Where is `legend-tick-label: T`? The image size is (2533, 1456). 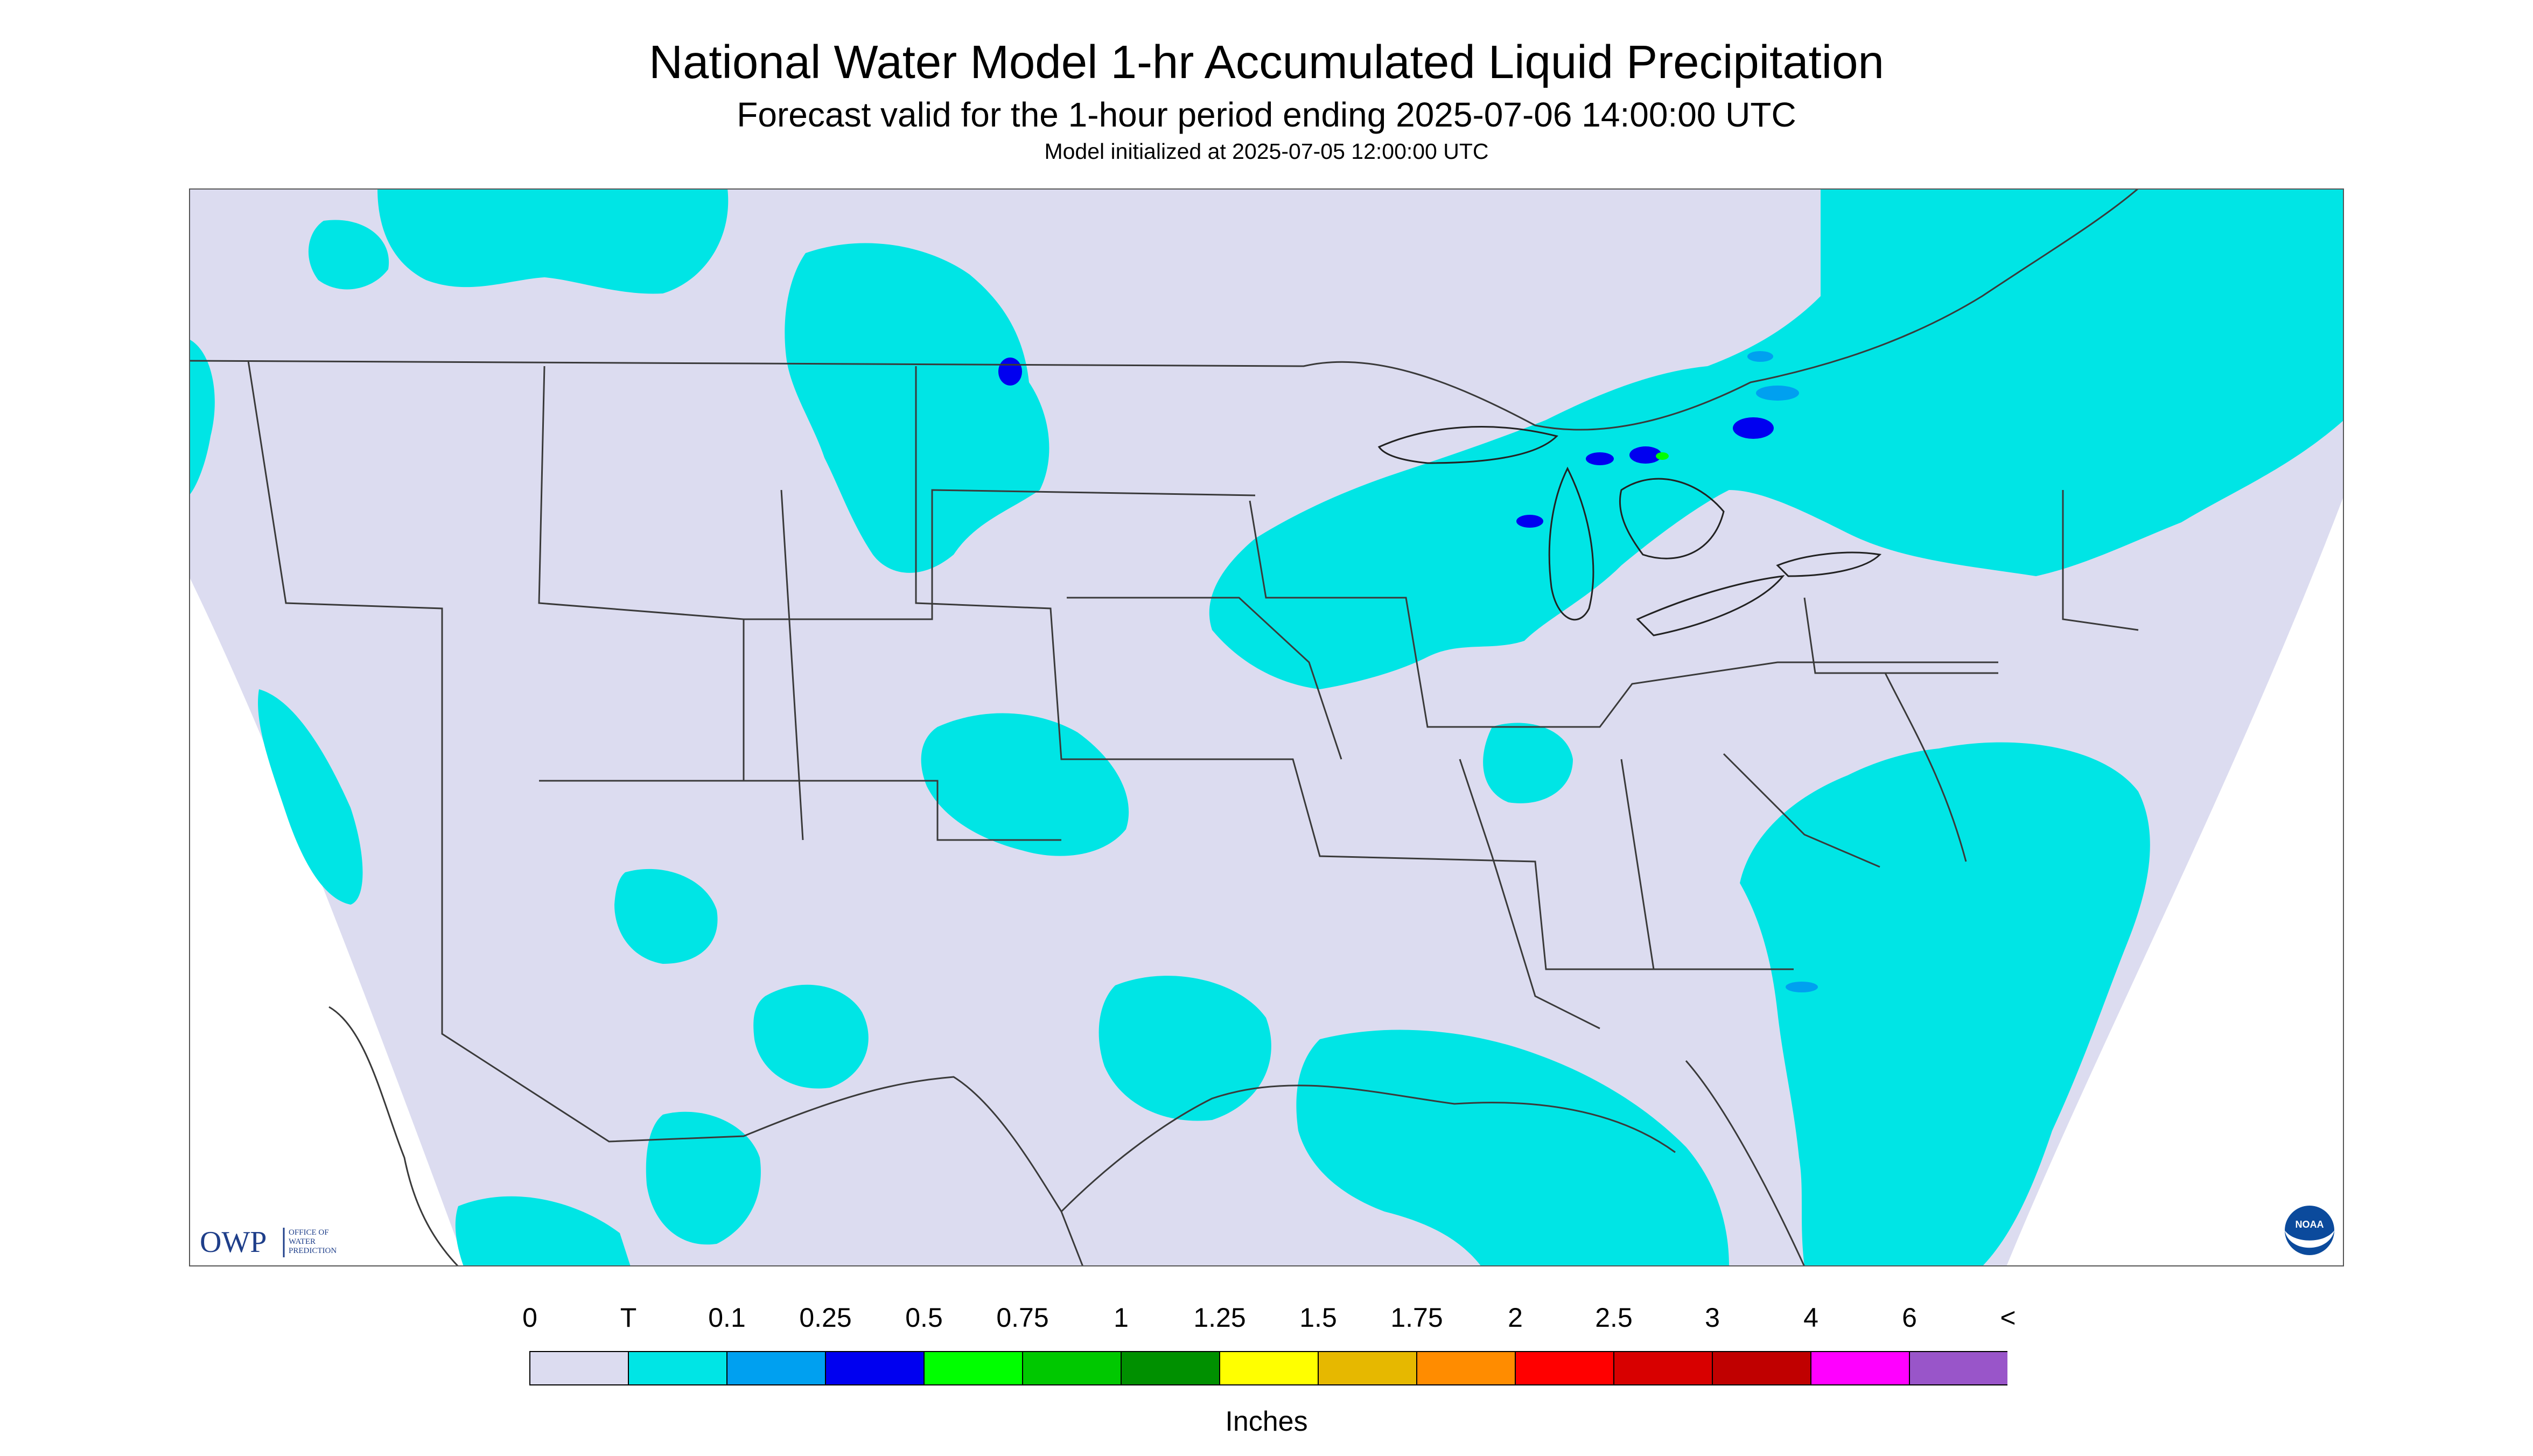
legend-tick-label: T is located at coordinates (628, 1318).